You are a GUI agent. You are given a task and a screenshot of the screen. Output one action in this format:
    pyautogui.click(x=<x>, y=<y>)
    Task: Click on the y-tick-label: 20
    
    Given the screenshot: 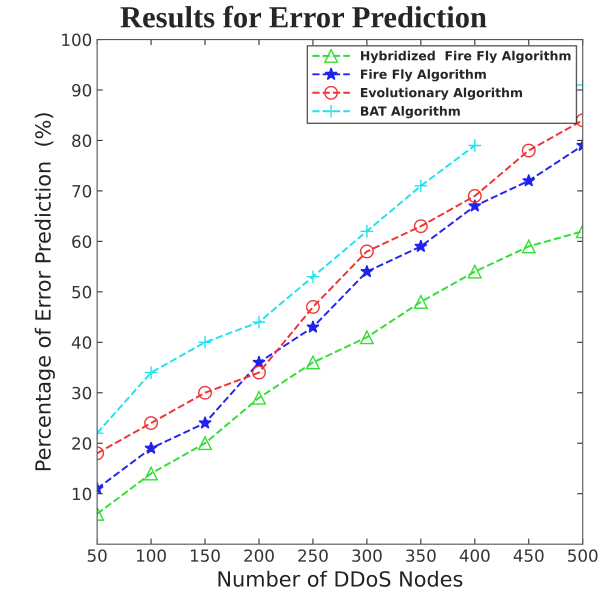 What is the action you would take?
    pyautogui.click(x=82, y=443)
    